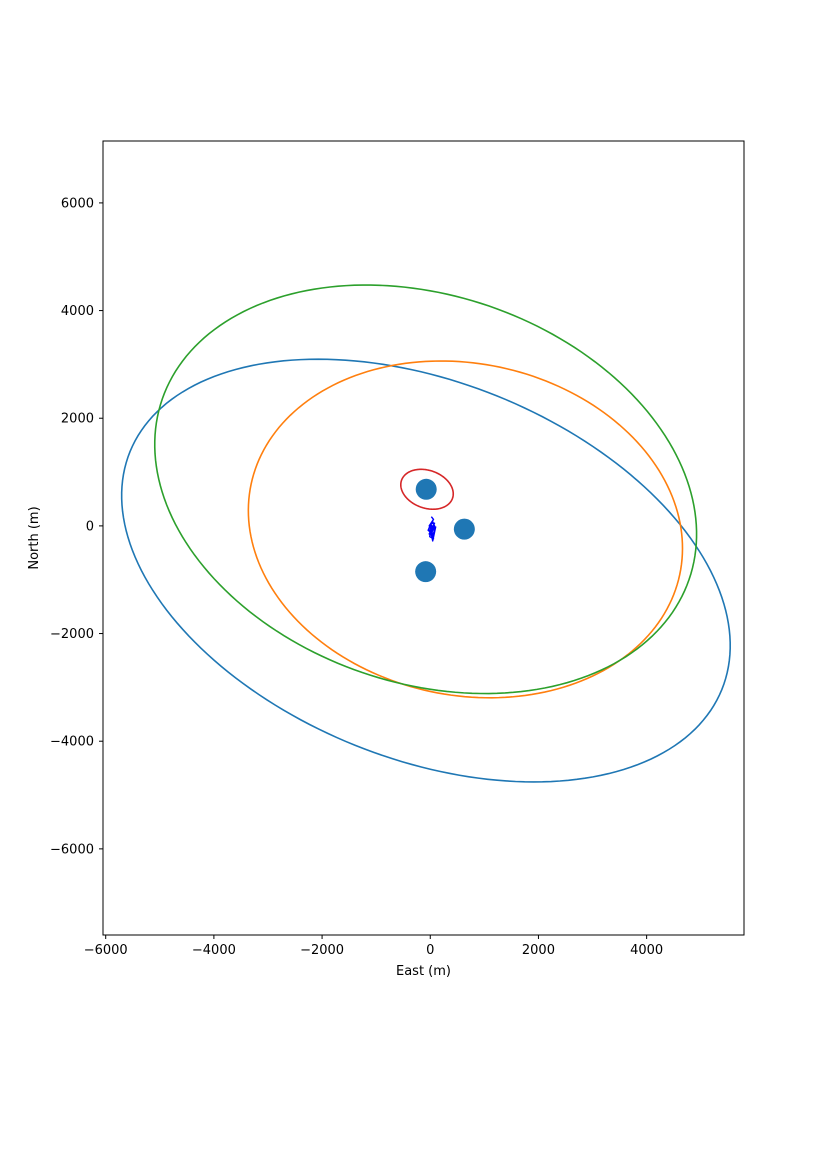  Describe the element at coordinates (77, 311) in the screenshot. I see `y-tick-label: 4000` at that location.